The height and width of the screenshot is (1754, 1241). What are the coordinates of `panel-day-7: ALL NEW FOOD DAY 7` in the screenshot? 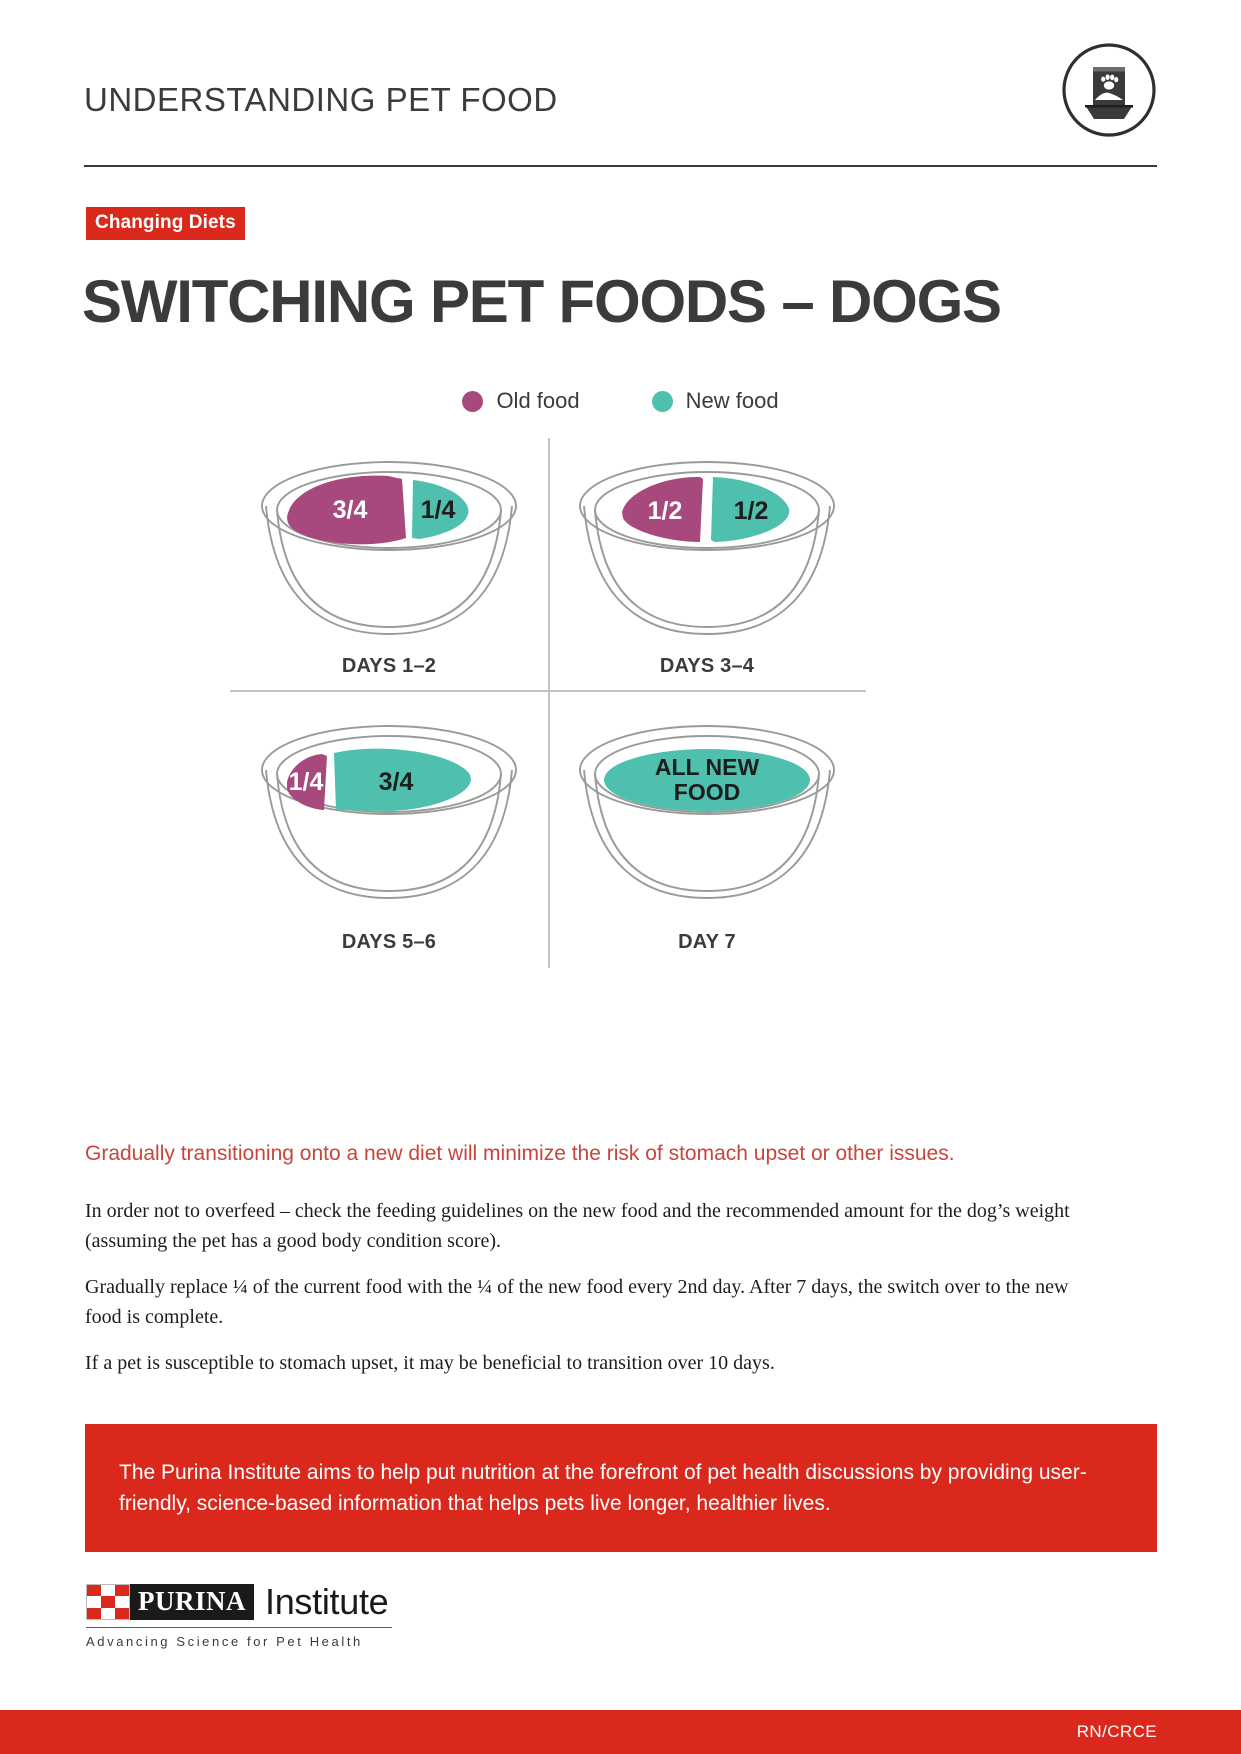 It's located at (707, 828).